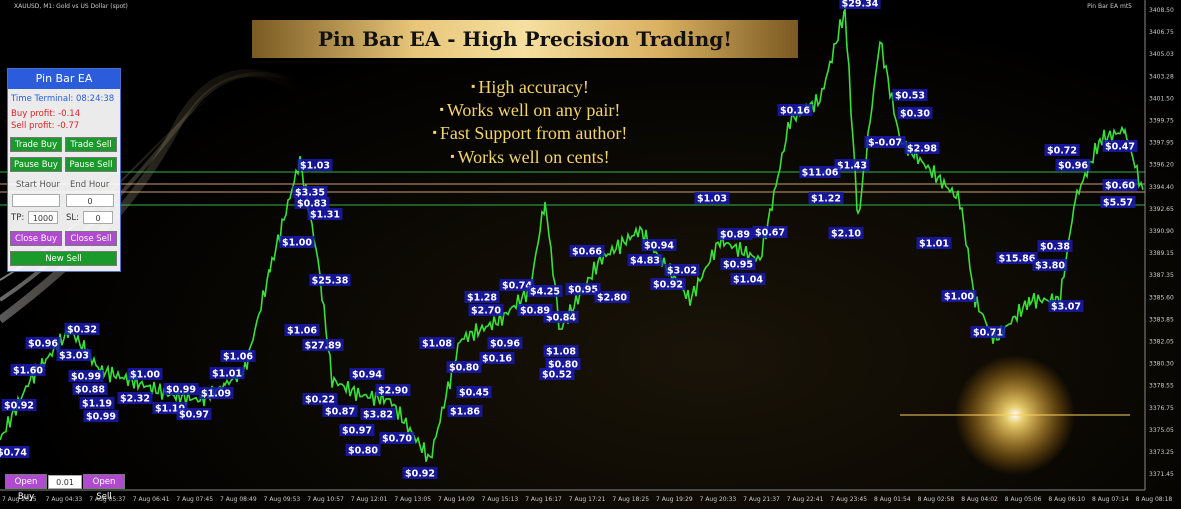 The height and width of the screenshot is (509, 1181). What do you see at coordinates (1161, 452) in the screenshot?
I see `price-label: 3373.25` at bounding box center [1161, 452].